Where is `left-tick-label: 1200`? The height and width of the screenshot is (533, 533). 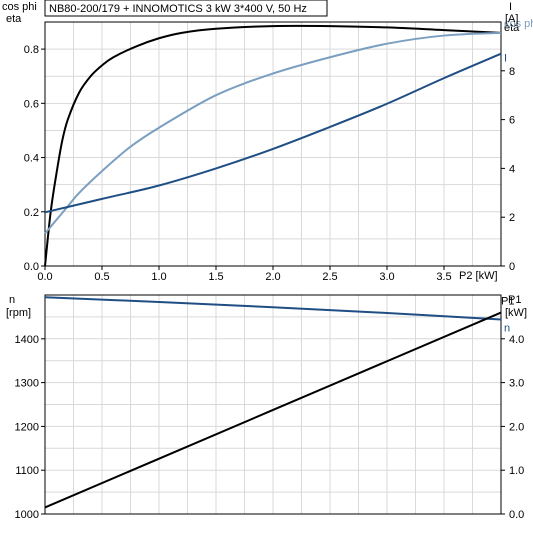 left-tick-label: 1200 is located at coordinates (27, 427).